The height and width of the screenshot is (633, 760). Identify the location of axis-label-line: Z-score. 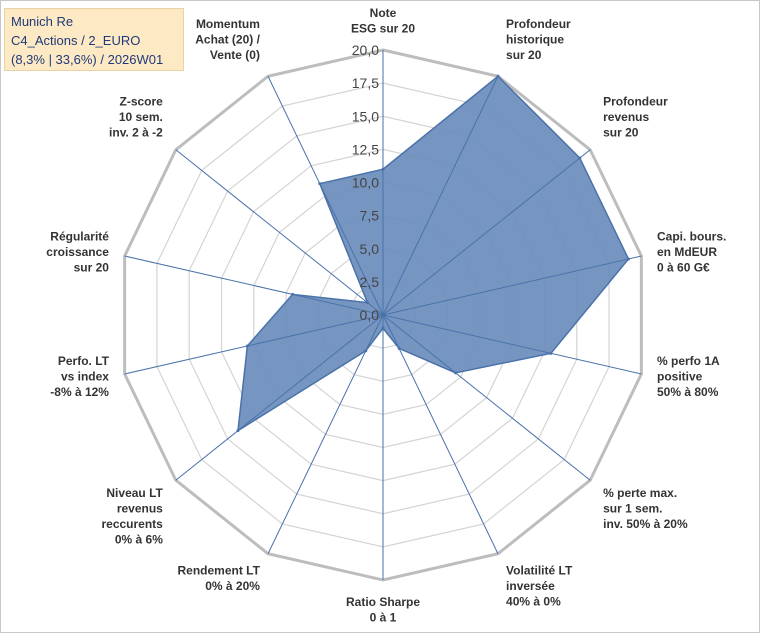
(142, 102).